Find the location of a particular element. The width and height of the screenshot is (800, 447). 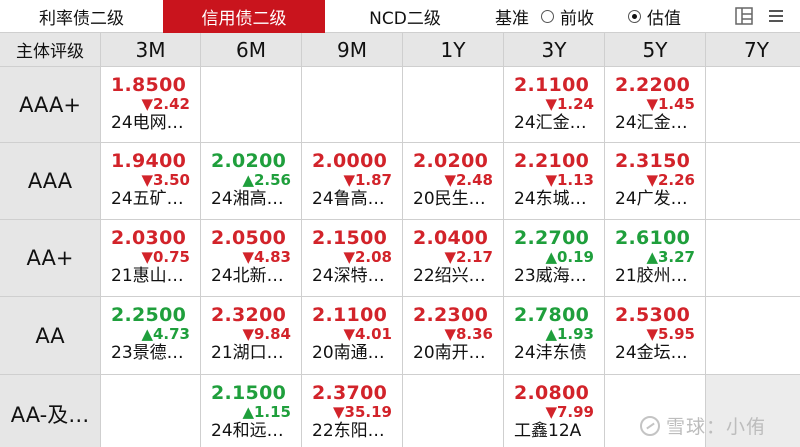

tab-credit-bond: 信用债二级 is located at coordinates (244, 16).